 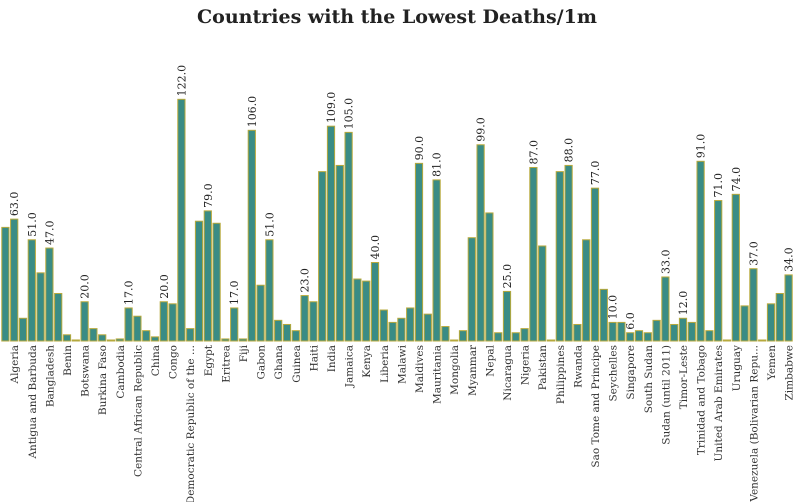 I want to click on bar-value-label: 20.0, so click(x=164, y=286).